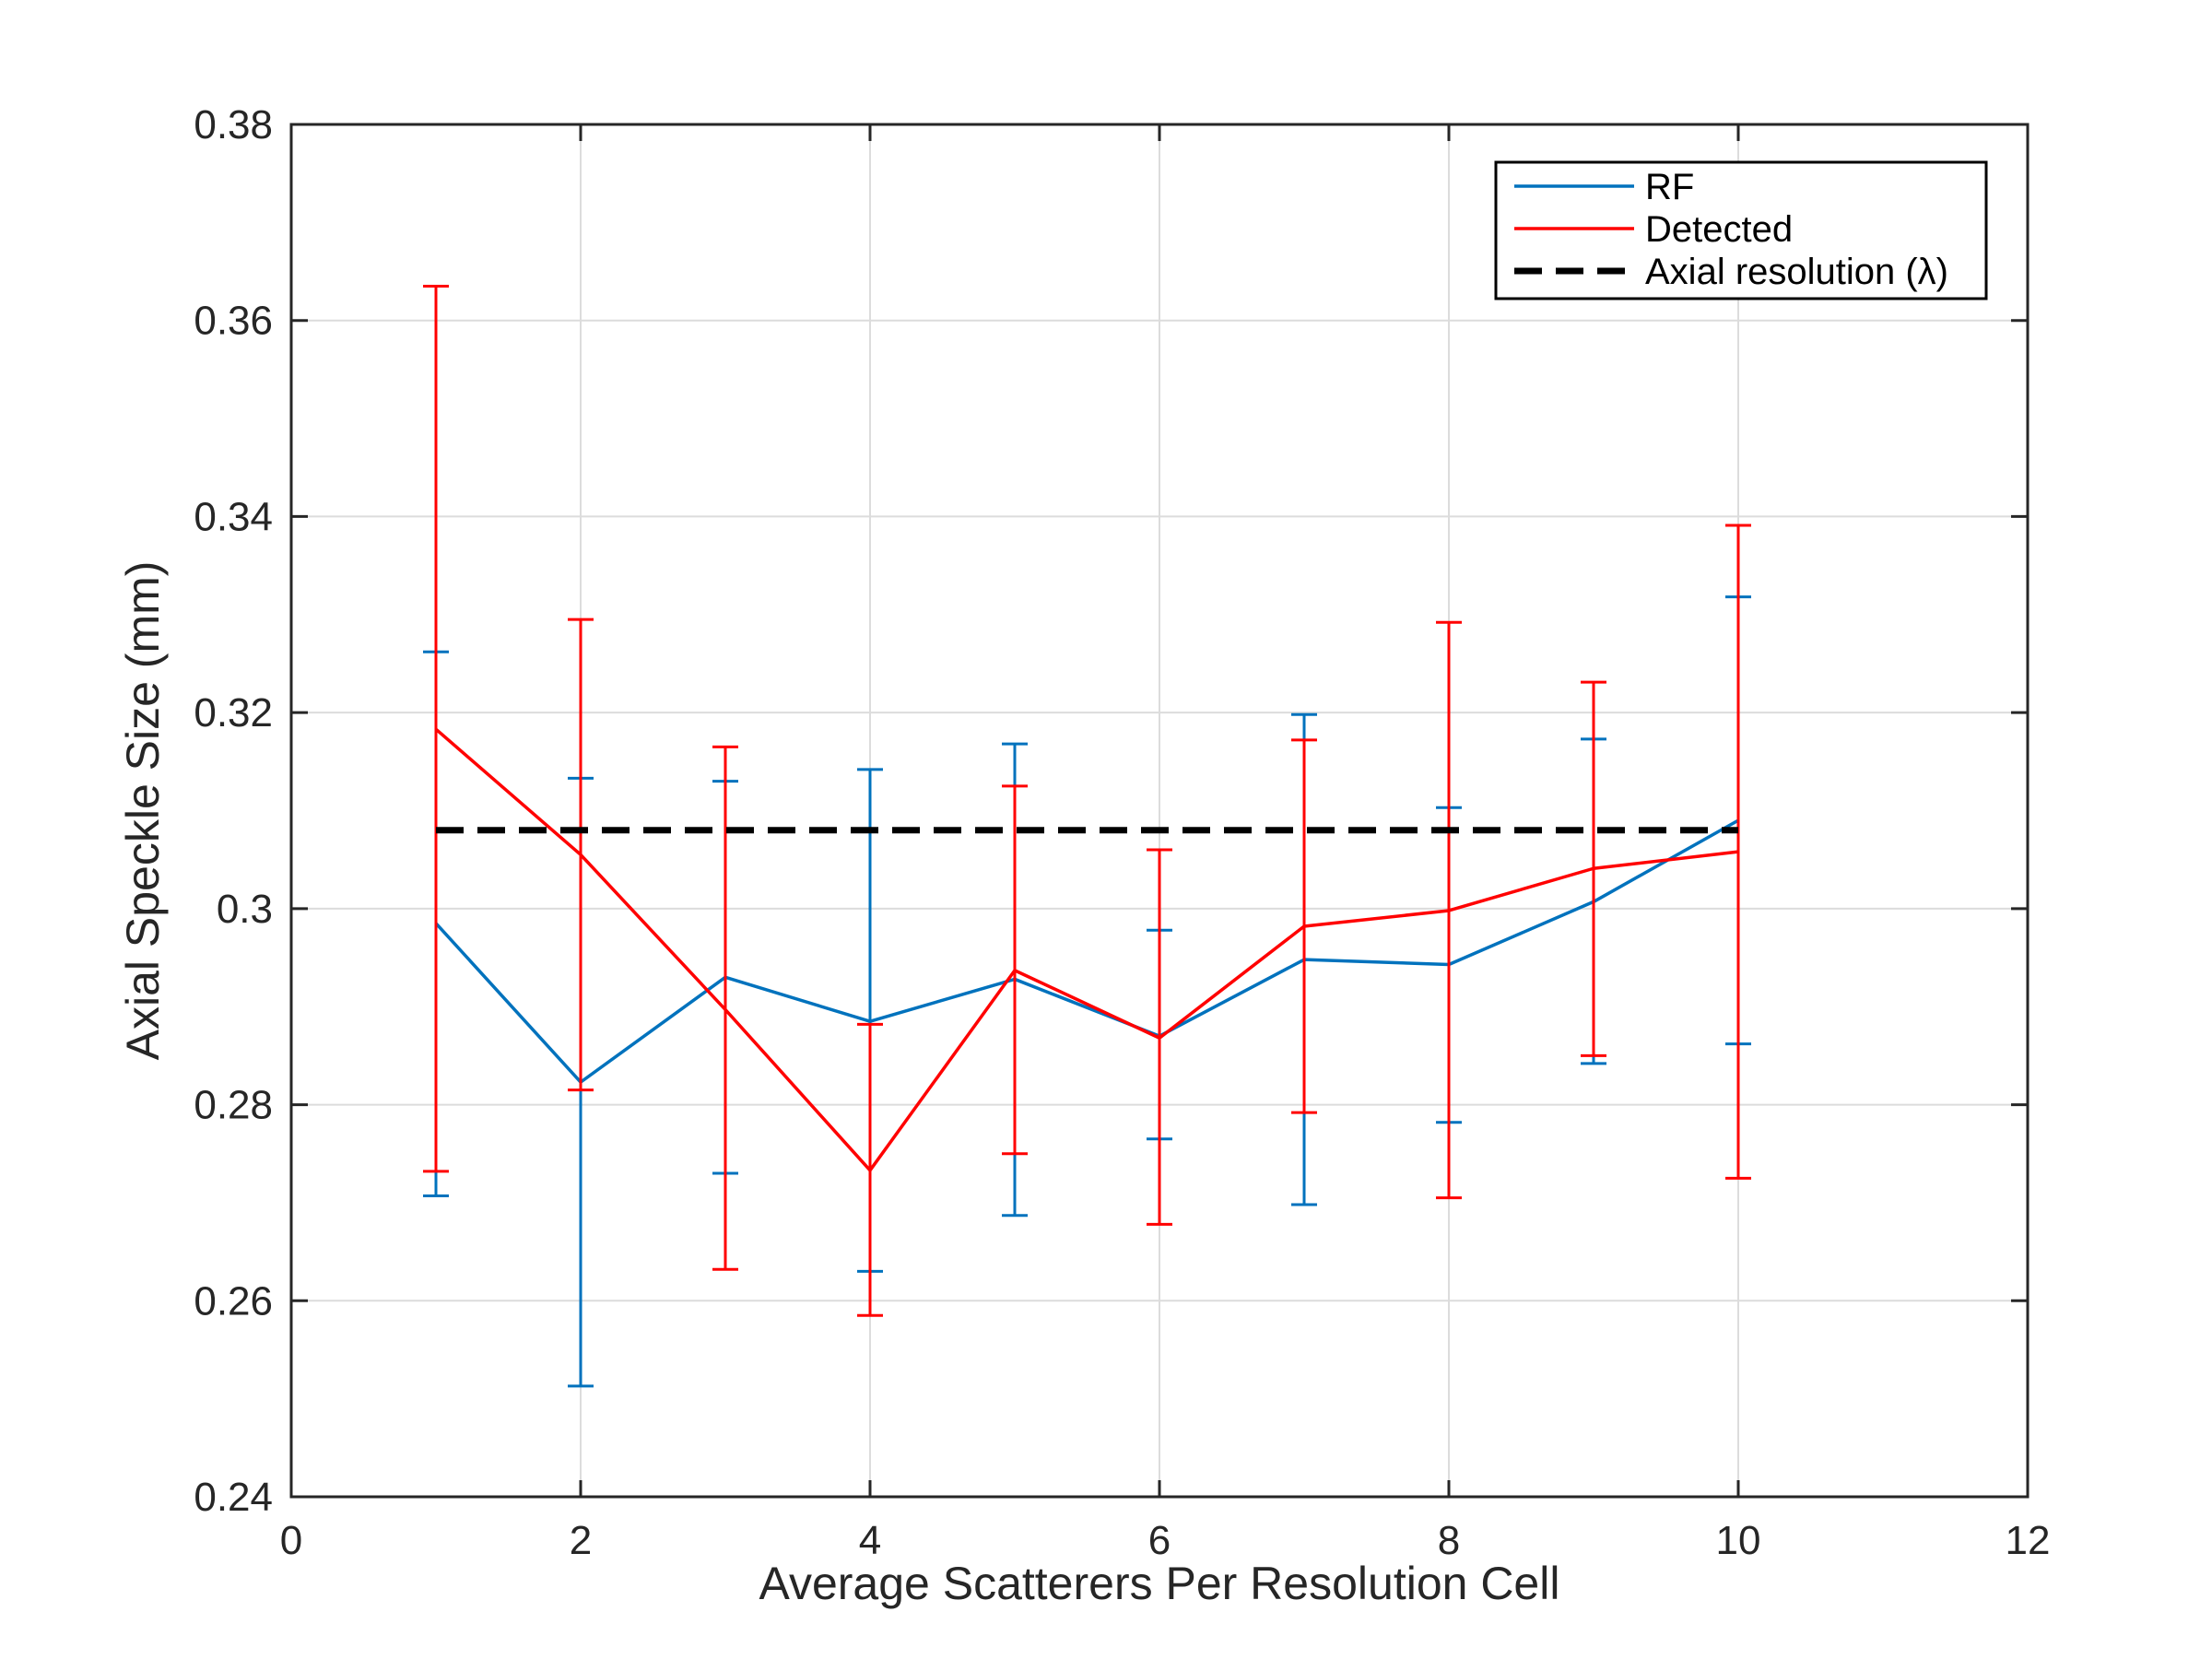  I want to click on legend-label: Axial resolution (λ), so click(1796, 272).